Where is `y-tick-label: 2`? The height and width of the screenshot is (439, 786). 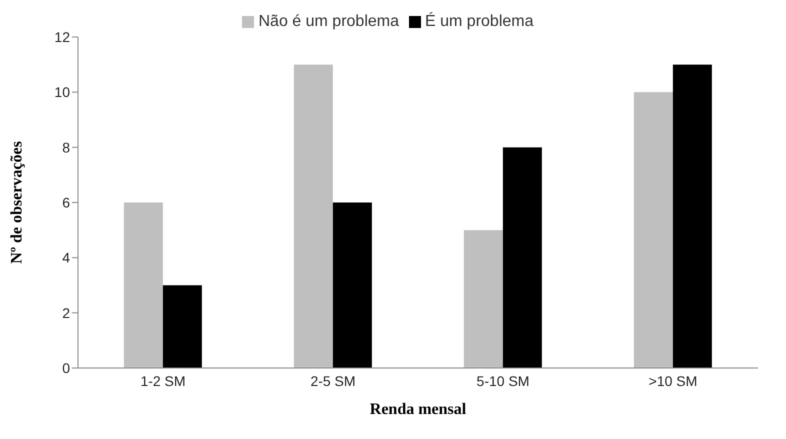
y-tick-label: 2 is located at coordinates (66, 312).